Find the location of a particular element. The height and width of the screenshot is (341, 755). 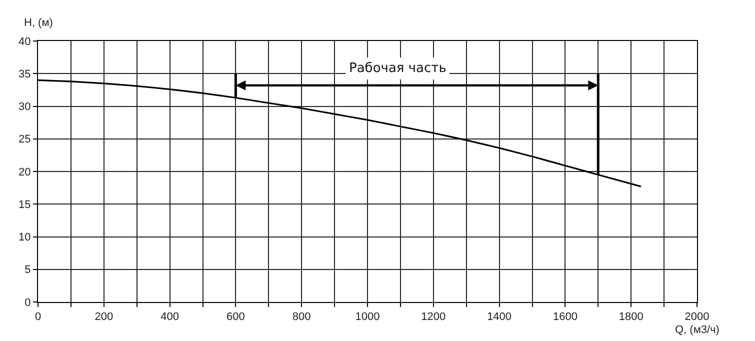

x-tick-label: 0 is located at coordinates (38, 317).